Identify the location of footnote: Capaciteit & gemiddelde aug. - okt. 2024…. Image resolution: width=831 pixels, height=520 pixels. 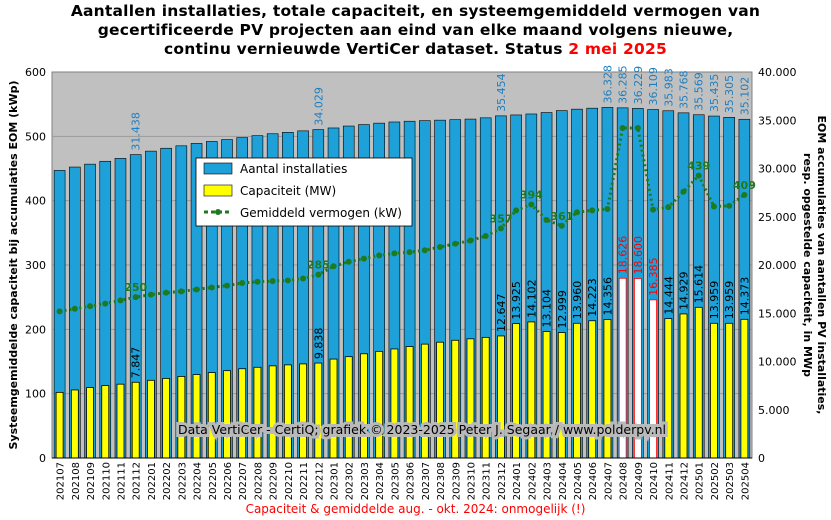
(415, 509).